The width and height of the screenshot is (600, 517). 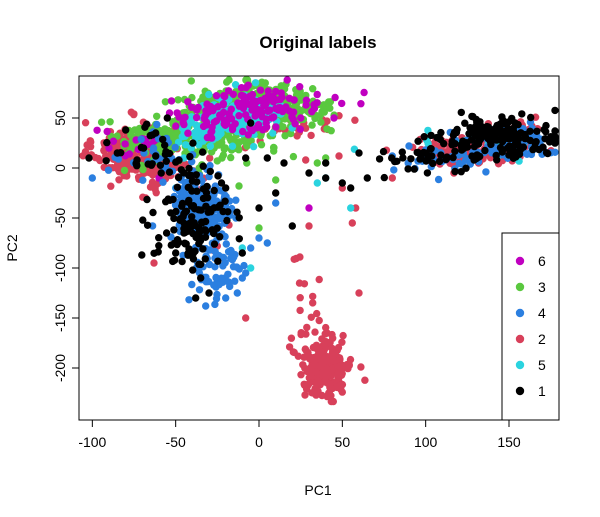 What do you see at coordinates (60, 118) in the screenshot?
I see `y-tick-label-0: 50` at bounding box center [60, 118].